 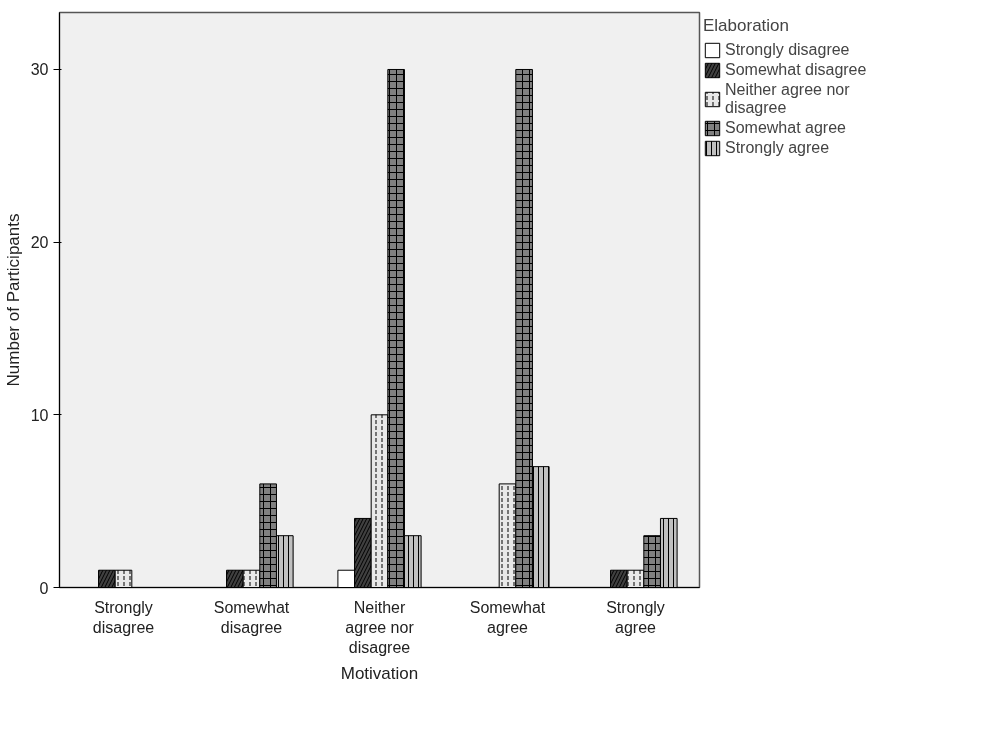 I want to click on x-tick-label: Strongly agree, so click(x=635, y=617).